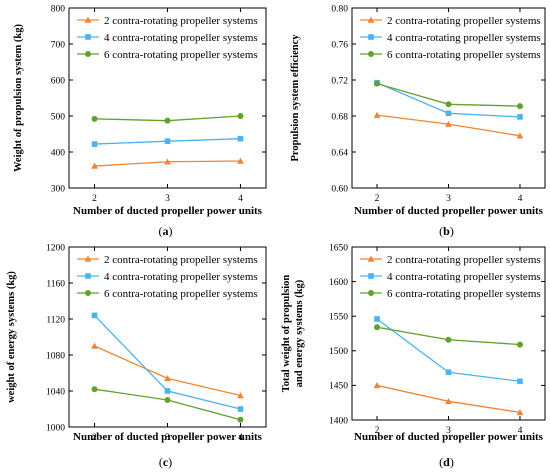 Image resolution: width=550 pixels, height=475 pixels. What do you see at coordinates (446, 462) in the screenshot?
I see `panel-caption: (d)` at bounding box center [446, 462].